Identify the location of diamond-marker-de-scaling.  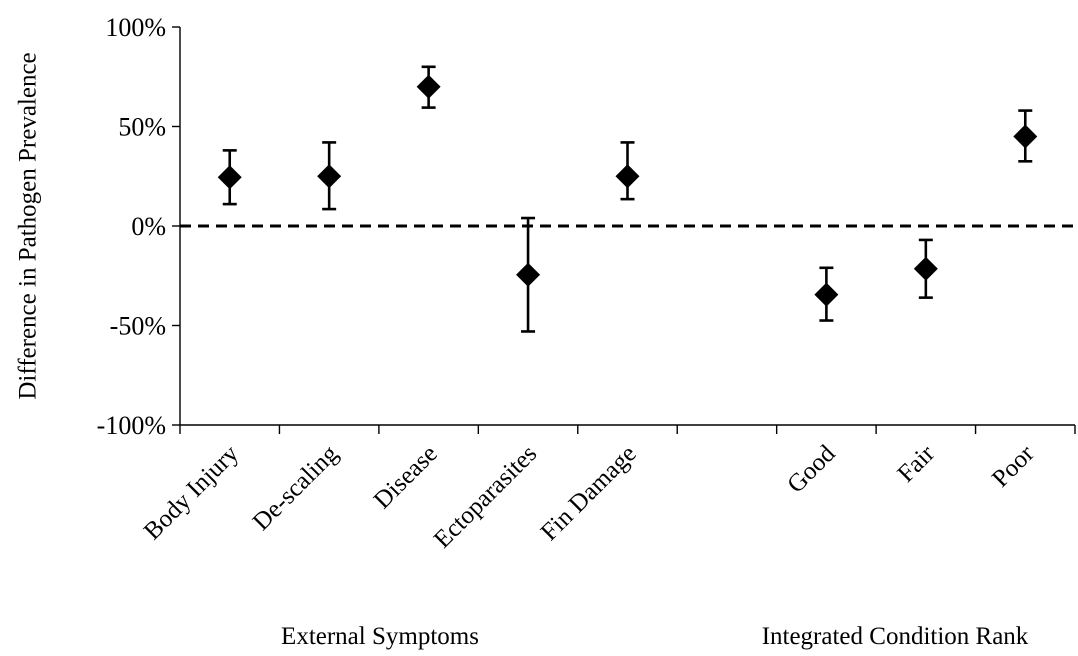
(329, 176).